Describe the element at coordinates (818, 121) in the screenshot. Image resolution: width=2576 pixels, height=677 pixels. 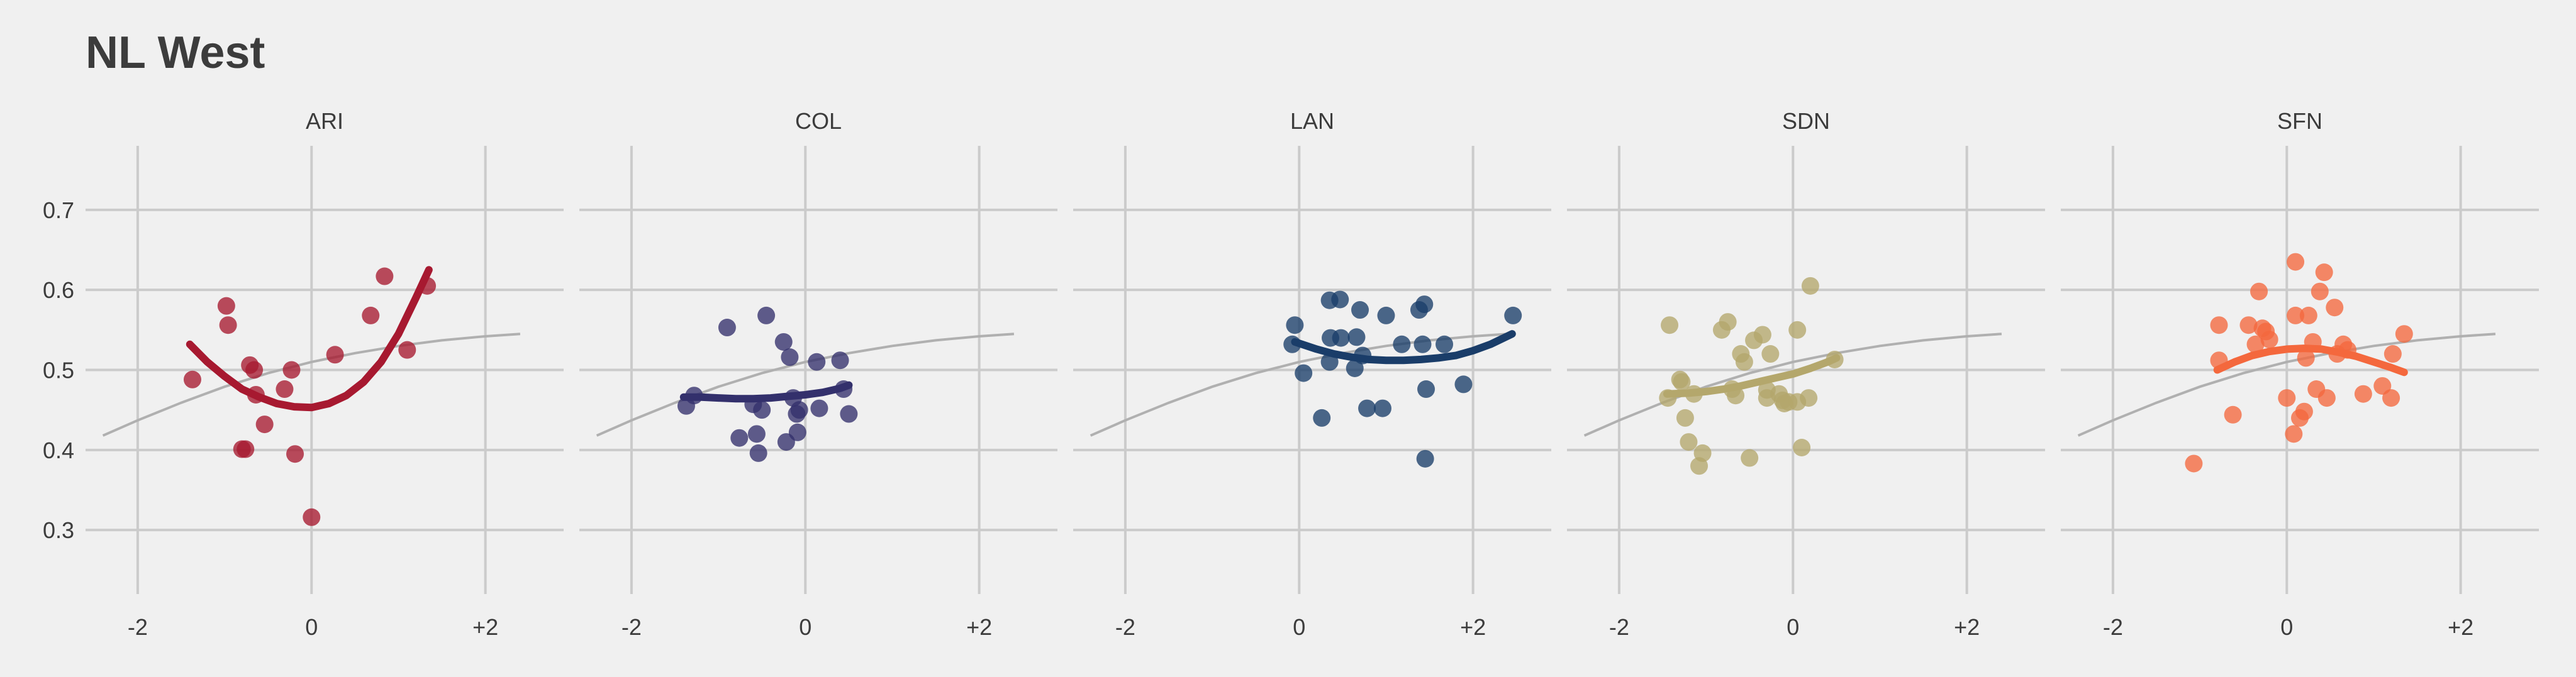
I see `facet-label: COL` at that location.